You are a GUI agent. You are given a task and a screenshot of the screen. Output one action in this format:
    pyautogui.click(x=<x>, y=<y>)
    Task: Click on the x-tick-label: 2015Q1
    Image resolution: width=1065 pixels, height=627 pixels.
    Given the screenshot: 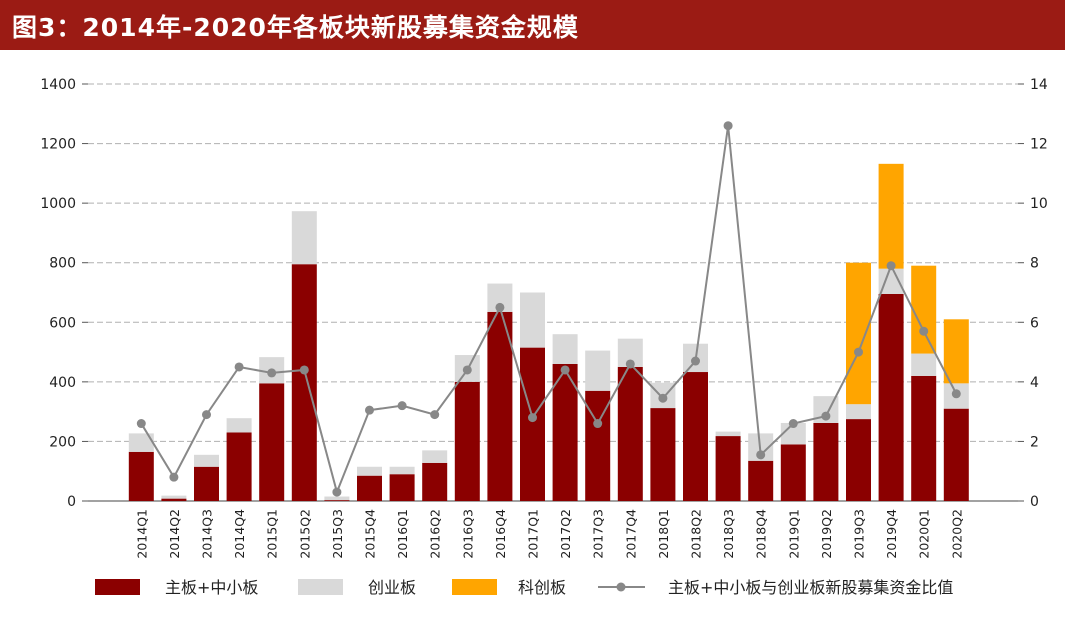 What is the action you would take?
    pyautogui.click(x=272, y=534)
    